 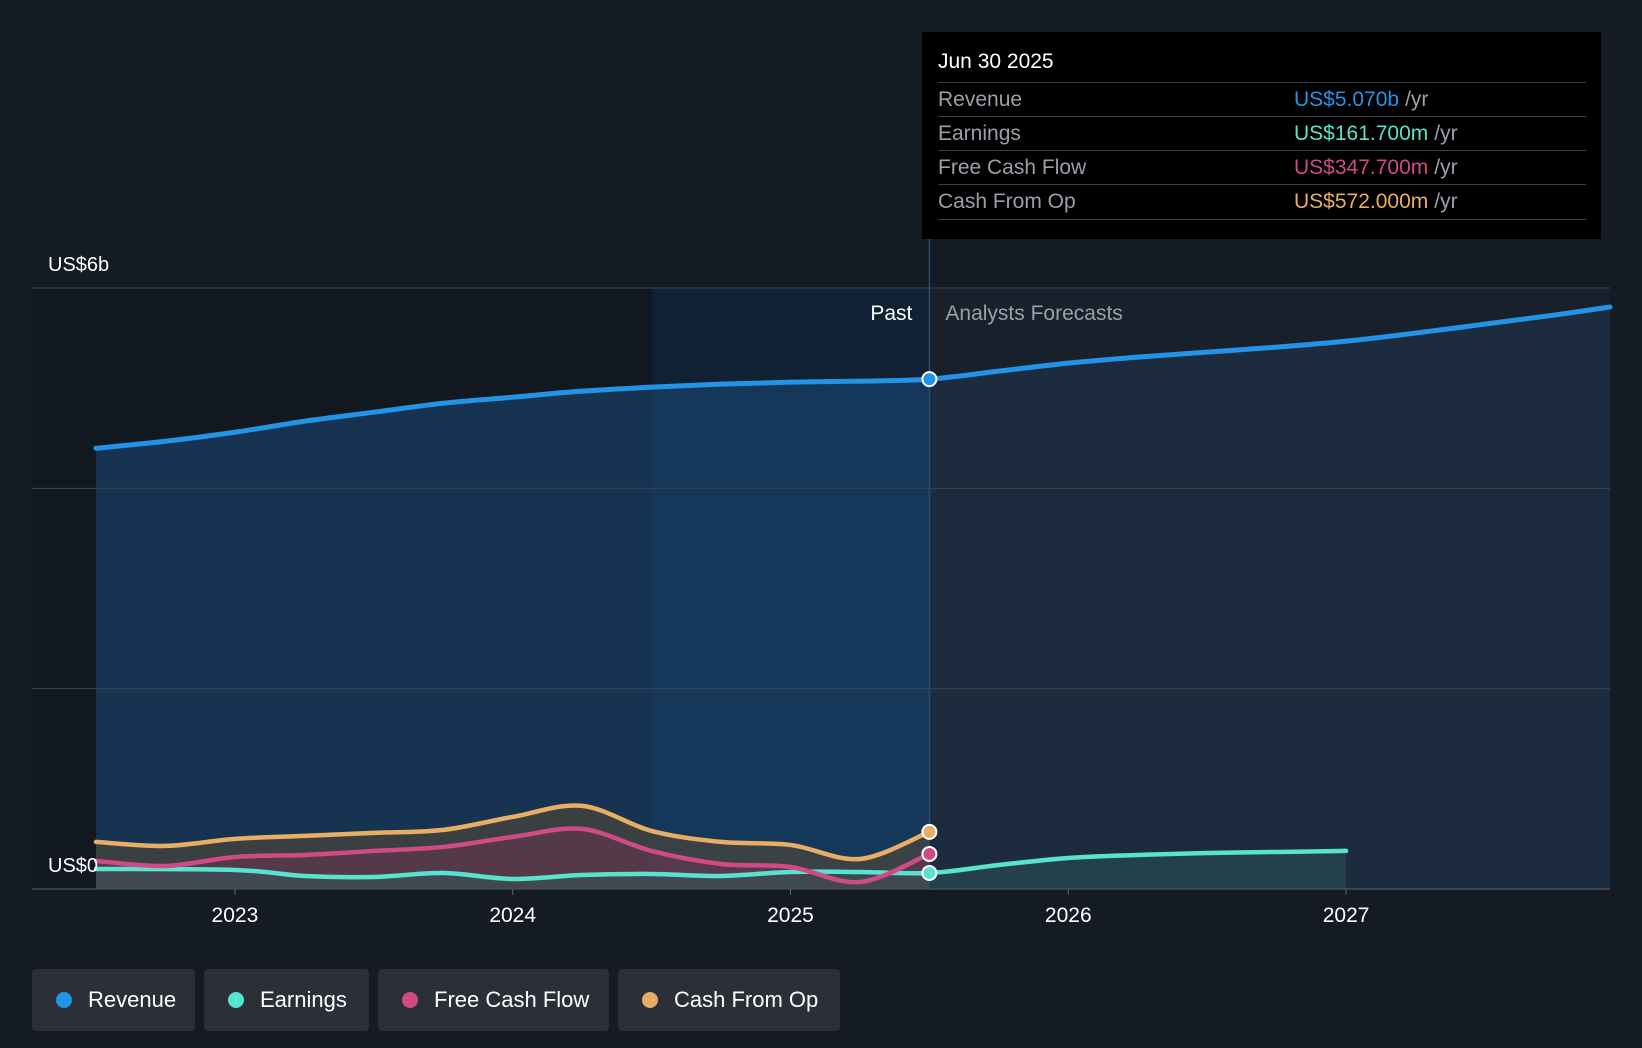 I want to click on tooltip-value: US$572.000m/yr, so click(x=1376, y=201).